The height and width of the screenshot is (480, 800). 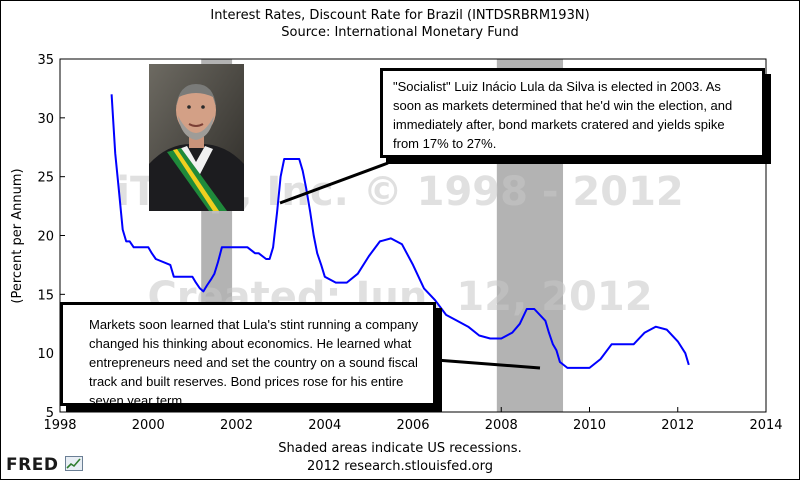 I want to click on fred-logo: FRED, so click(x=44, y=465).